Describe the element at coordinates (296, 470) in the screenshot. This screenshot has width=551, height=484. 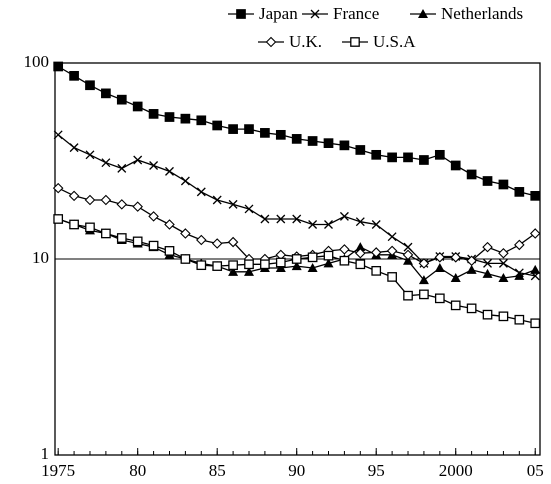
I see `x-tick-label: 90` at that location.